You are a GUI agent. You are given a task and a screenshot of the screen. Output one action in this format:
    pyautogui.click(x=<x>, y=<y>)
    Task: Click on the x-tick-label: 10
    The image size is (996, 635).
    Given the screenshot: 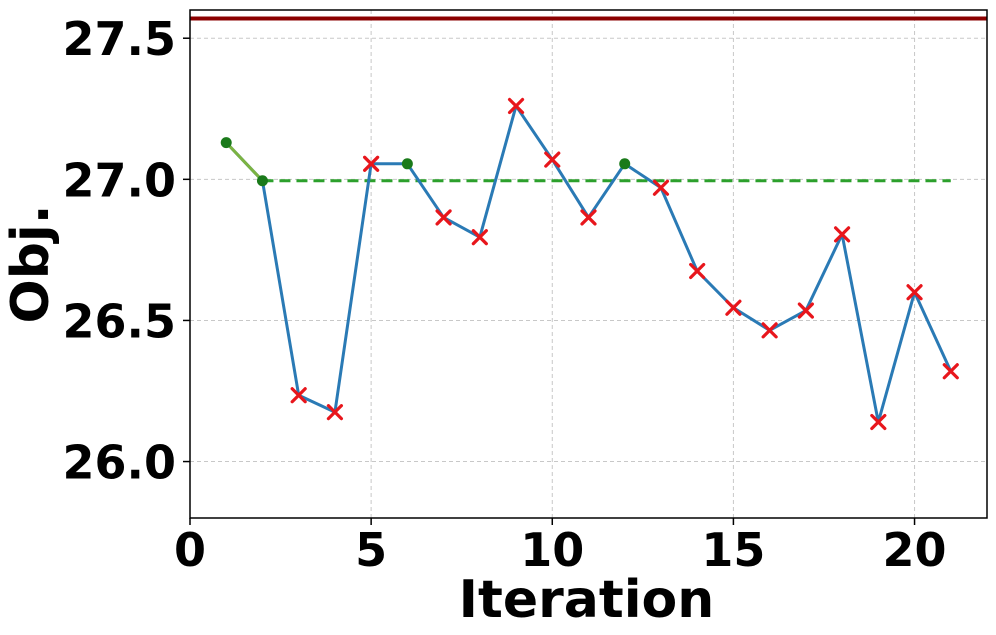 What is the action you would take?
    pyautogui.click(x=552, y=550)
    